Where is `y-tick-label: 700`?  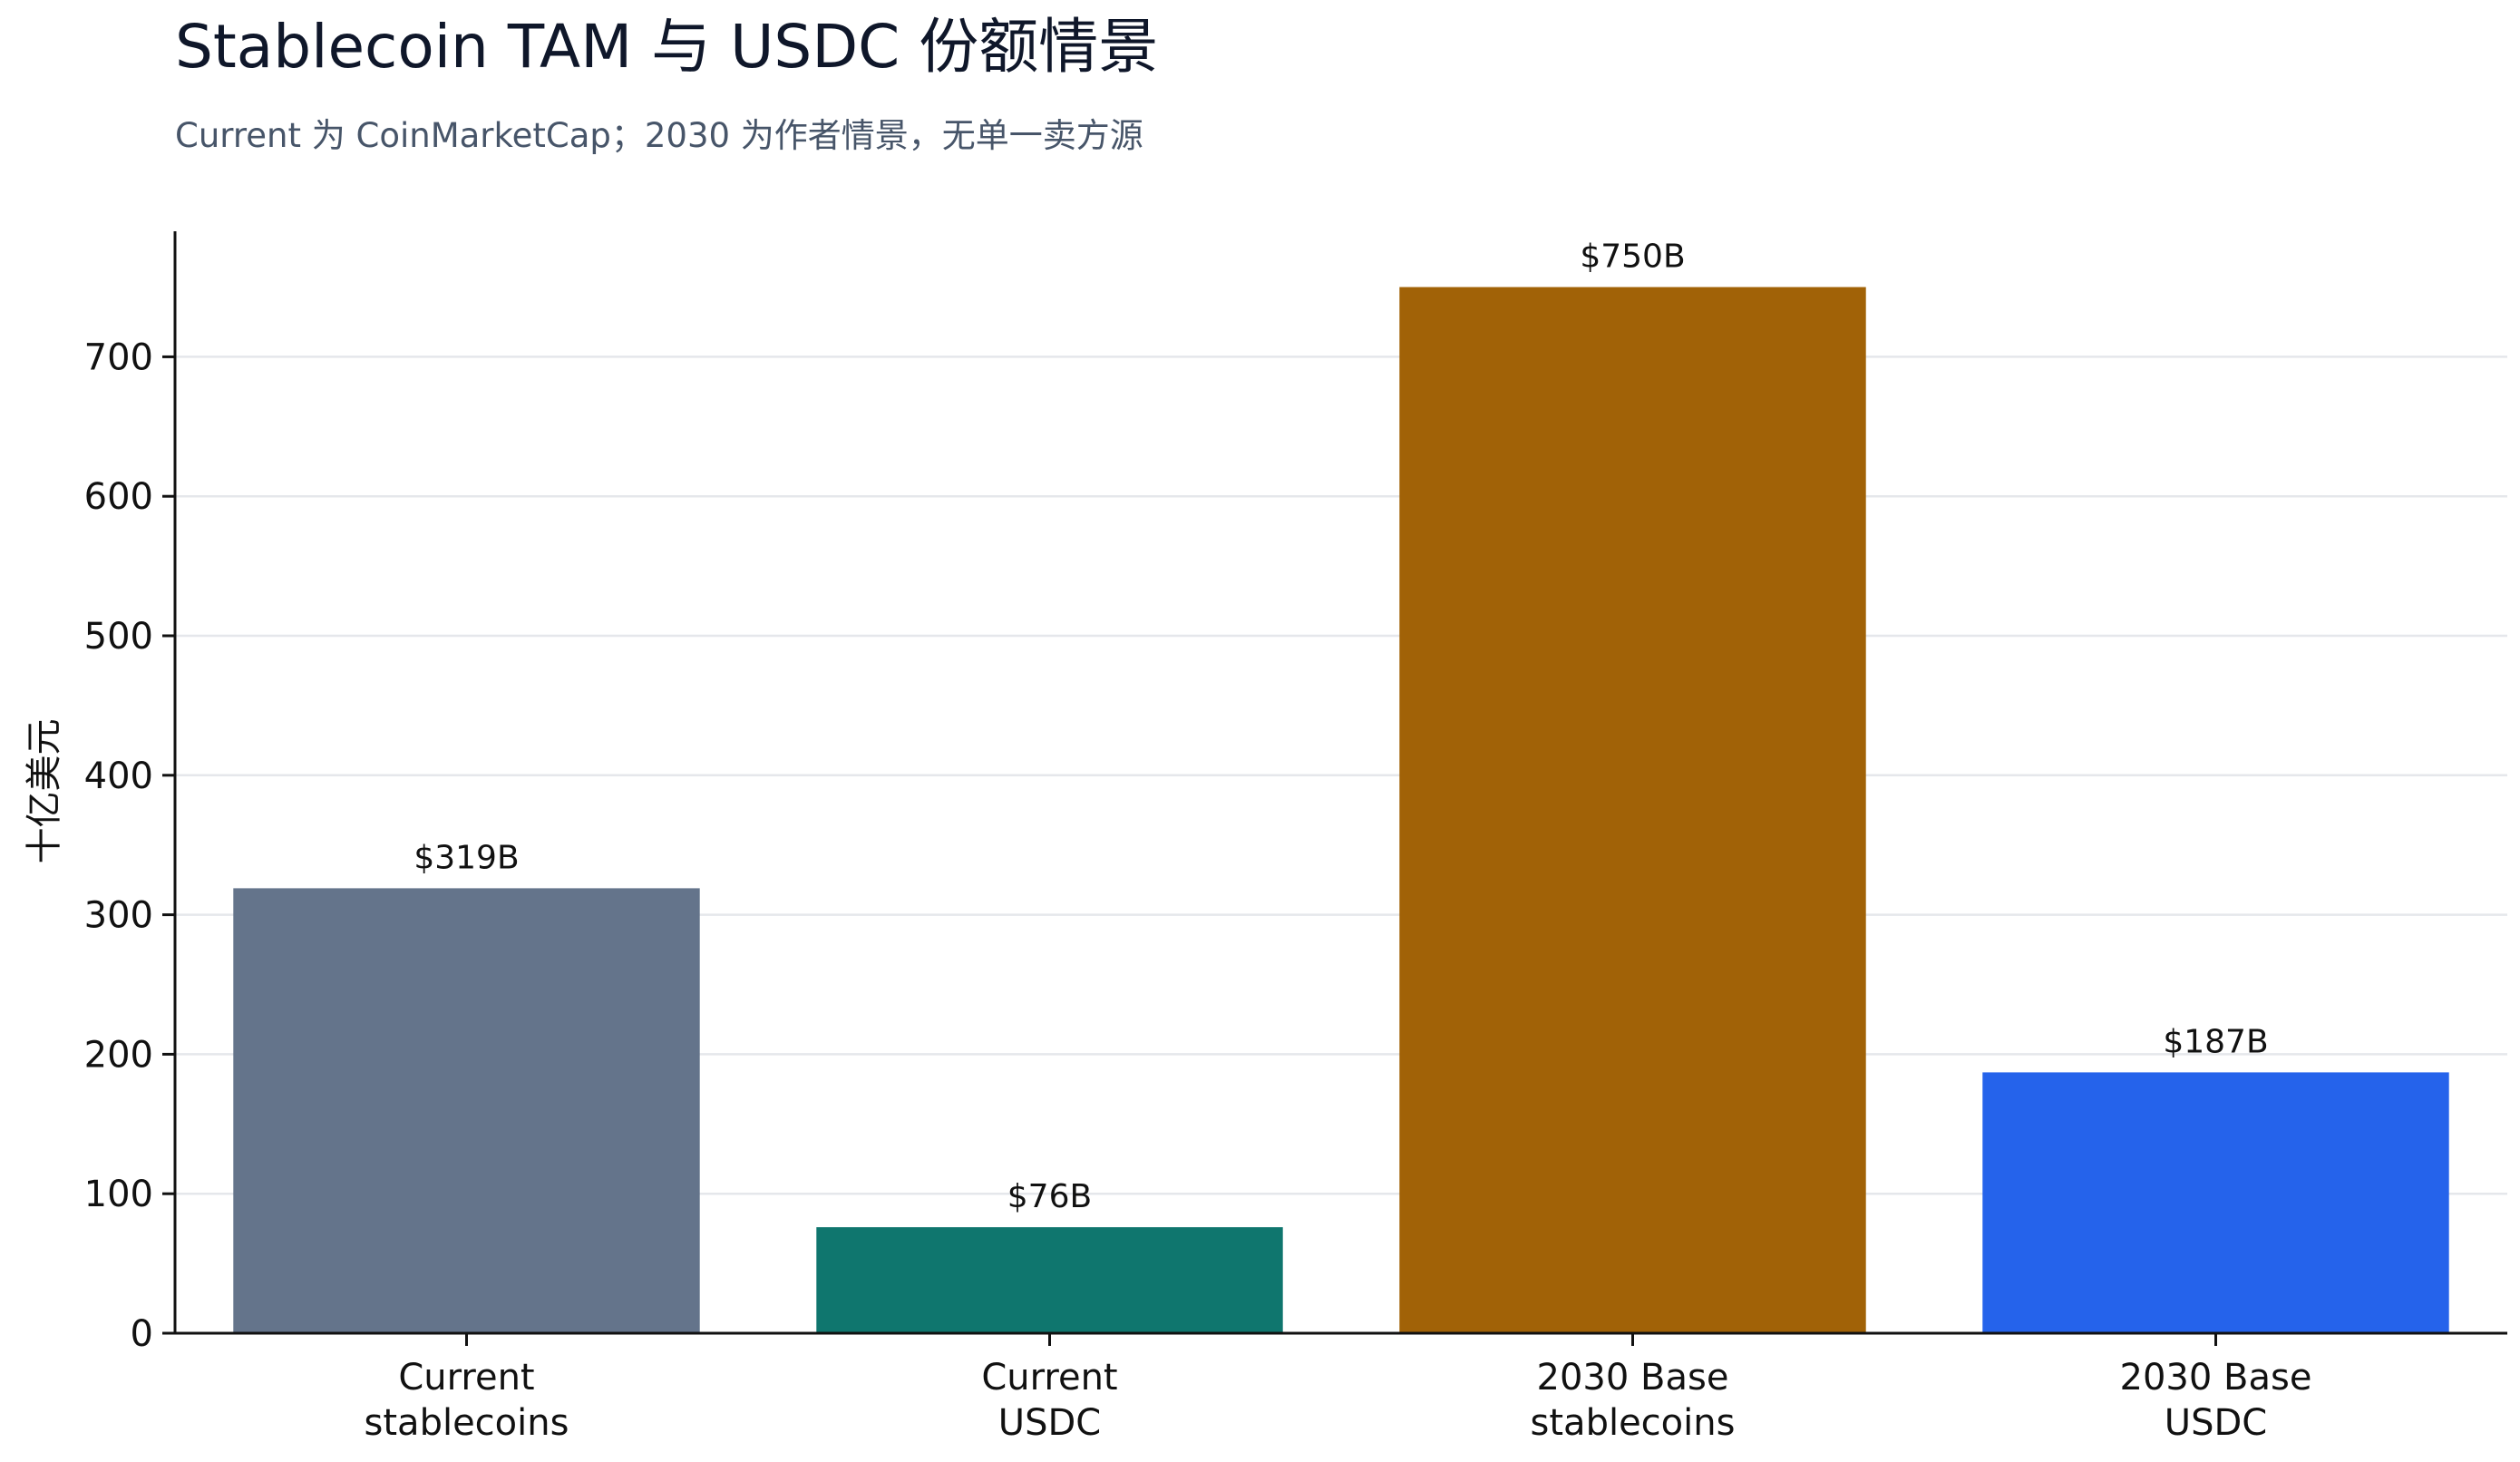 y-tick-label: 700 is located at coordinates (118, 357).